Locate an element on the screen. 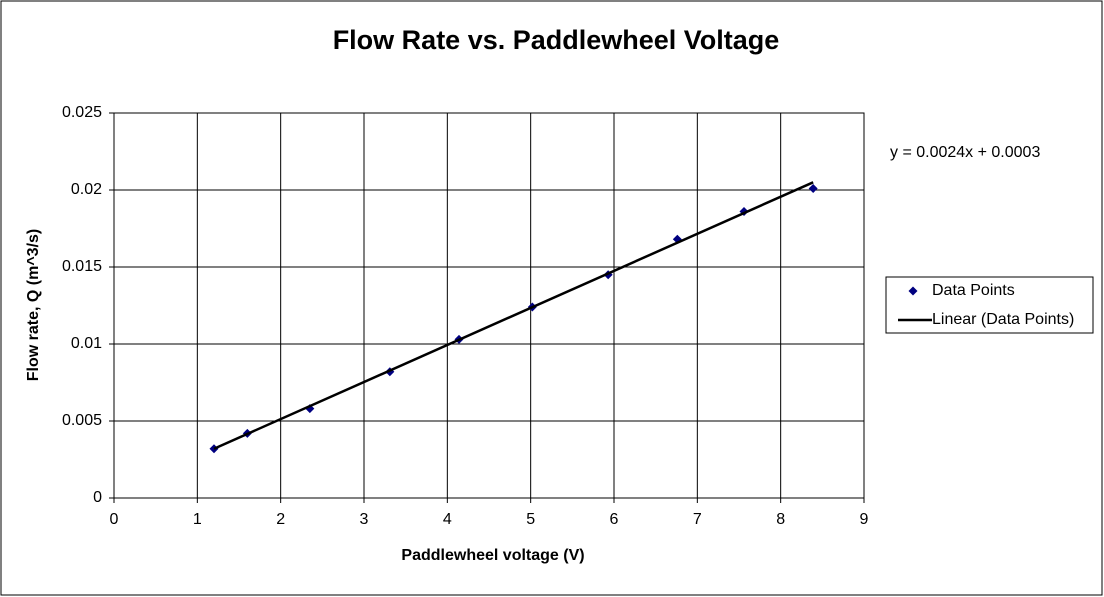 The image size is (1104, 597). trendline-equation: y = 0.0024x + 0.0003 is located at coordinates (965, 152).